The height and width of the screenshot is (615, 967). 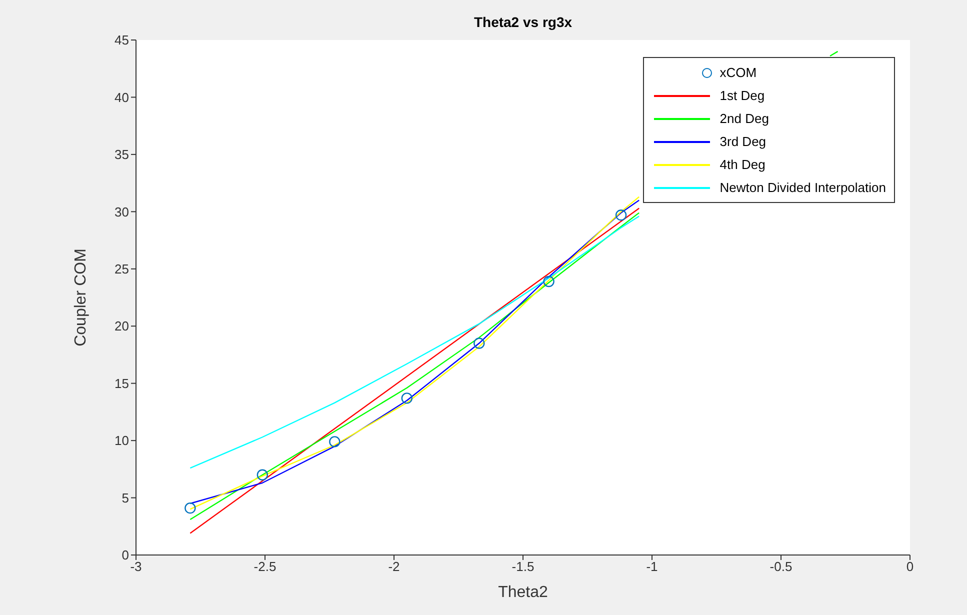 What do you see at coordinates (742, 95) in the screenshot?
I see `legend-label: 1st Deg` at bounding box center [742, 95].